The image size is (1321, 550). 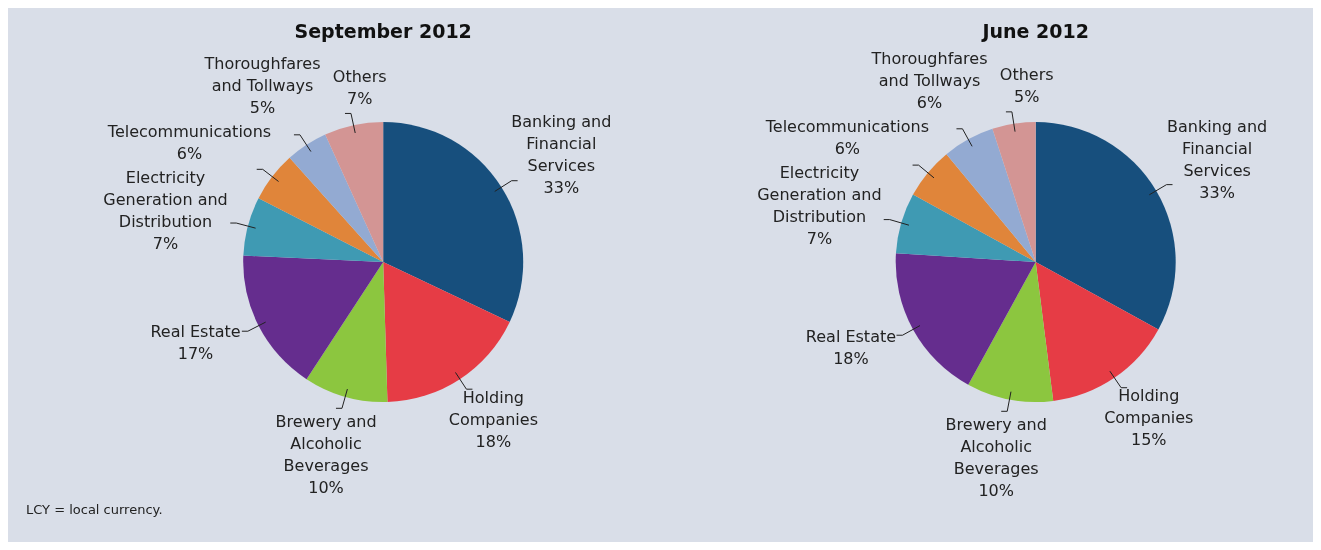 What do you see at coordinates (1034, 31) in the screenshot?
I see `chart-title: June 2012` at bounding box center [1034, 31].